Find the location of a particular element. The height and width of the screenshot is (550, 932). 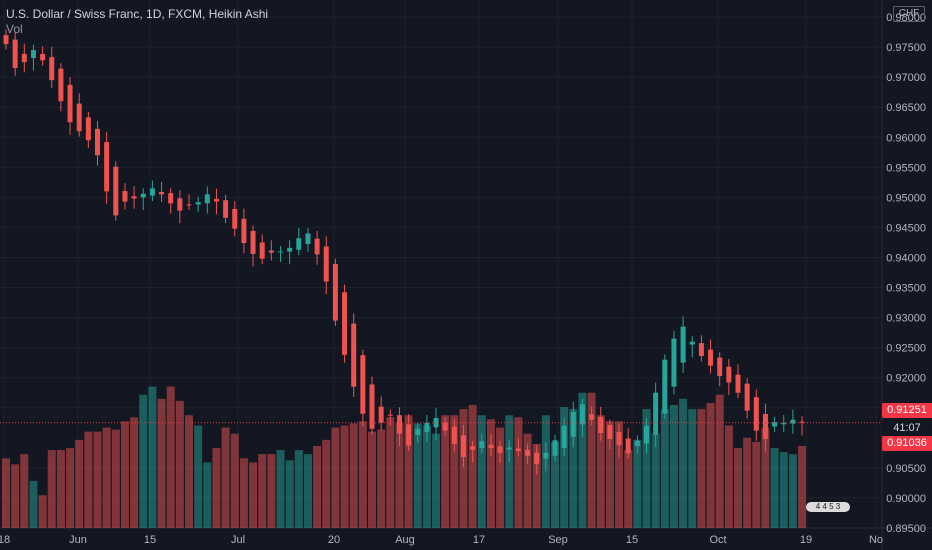

volume-indicator-label: Vol is located at coordinates (14, 29).